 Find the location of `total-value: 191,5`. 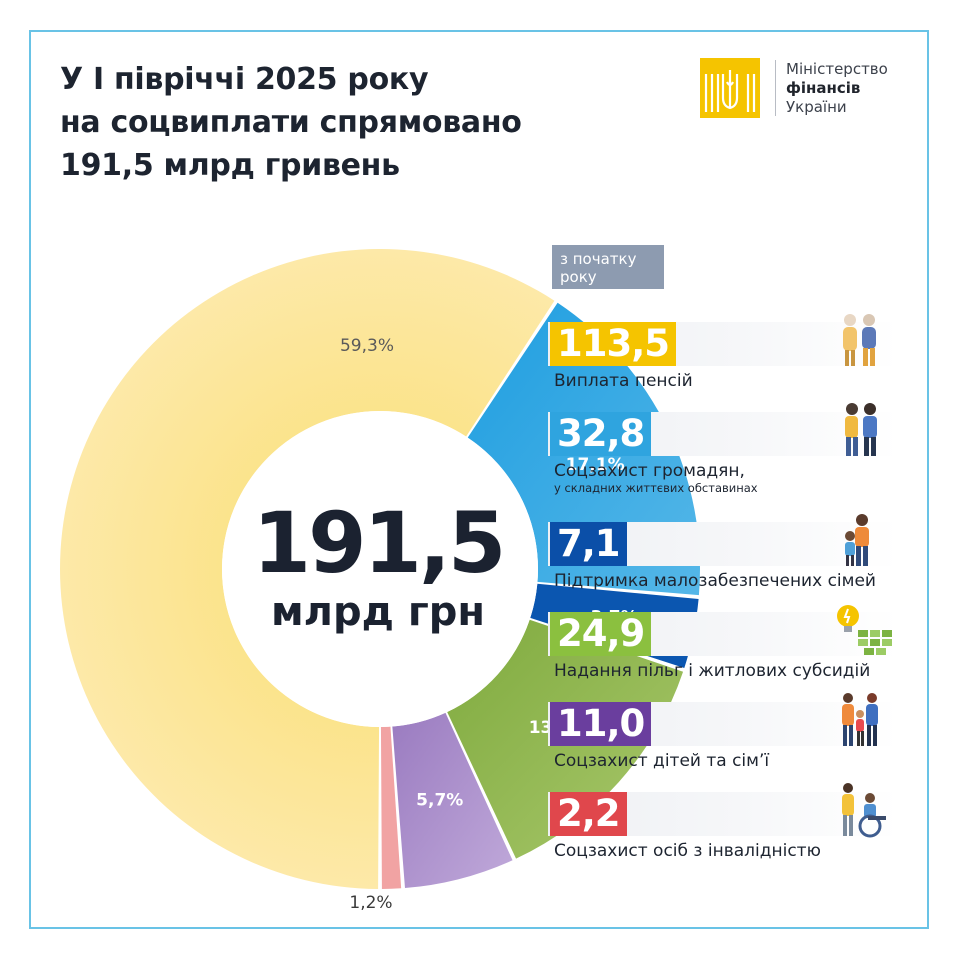

total-value: 191,5 is located at coordinates (379, 543).